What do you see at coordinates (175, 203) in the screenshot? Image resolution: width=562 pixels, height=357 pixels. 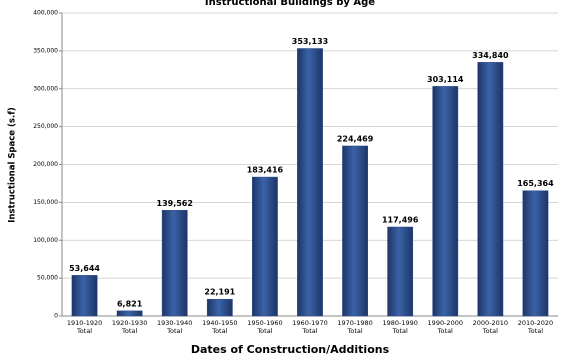 I see `data-label: 139,562` at bounding box center [175, 203].